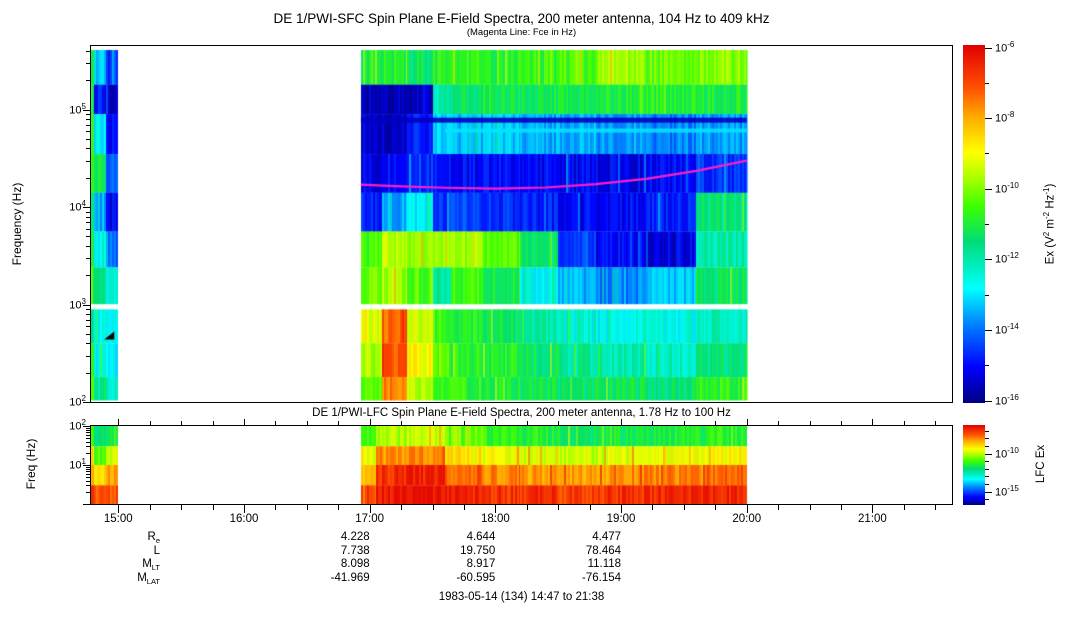  What do you see at coordinates (747, 519) in the screenshot?
I see `x-axis-tick-label: 20:00` at bounding box center [747, 519].